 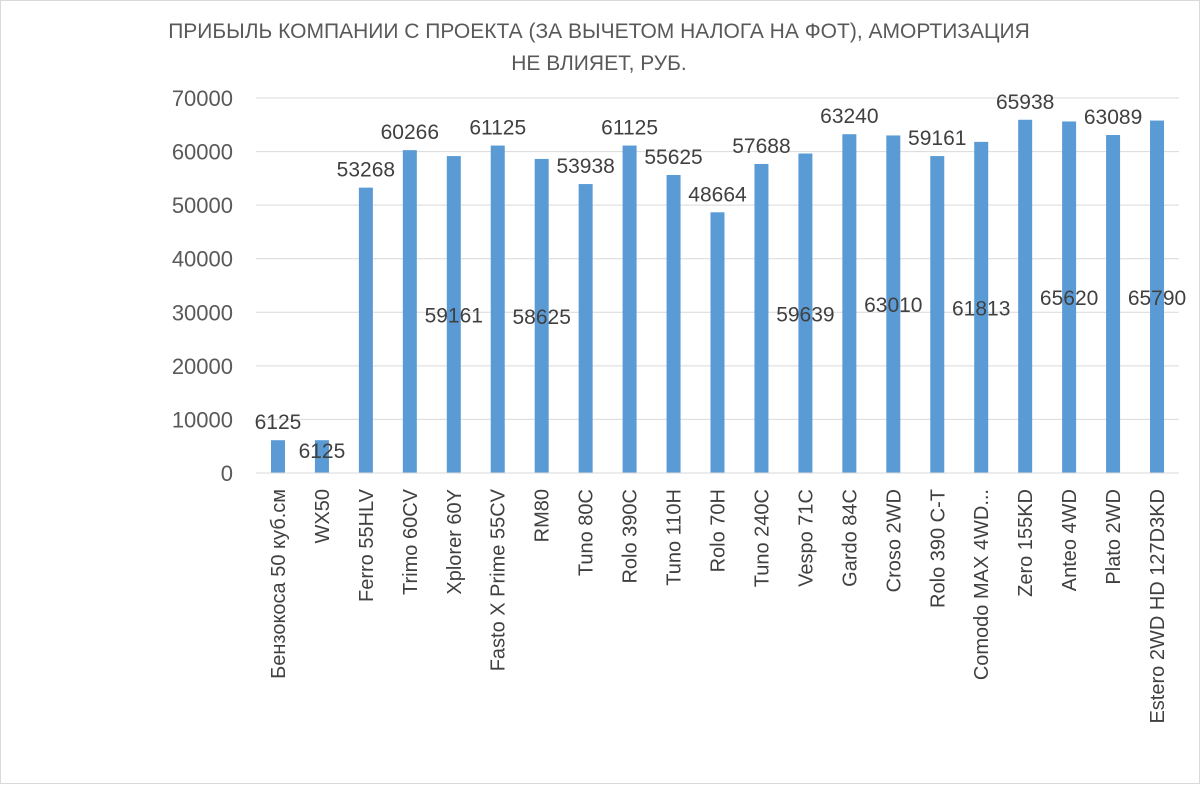 I want to click on data-label: 63010, so click(x=893, y=305).